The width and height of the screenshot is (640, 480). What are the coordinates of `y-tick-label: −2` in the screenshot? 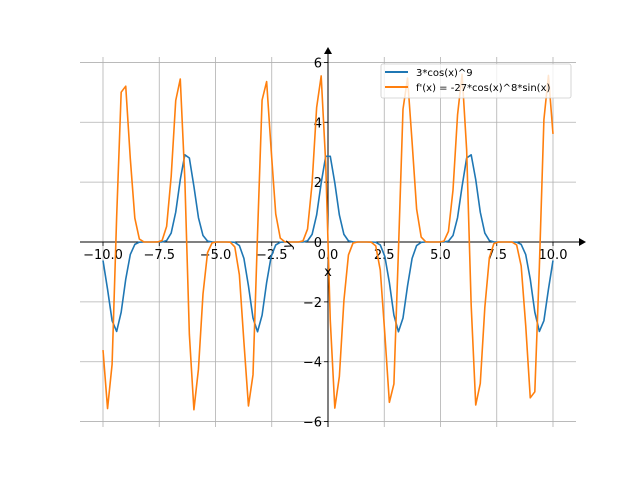 It's located at (312, 303).